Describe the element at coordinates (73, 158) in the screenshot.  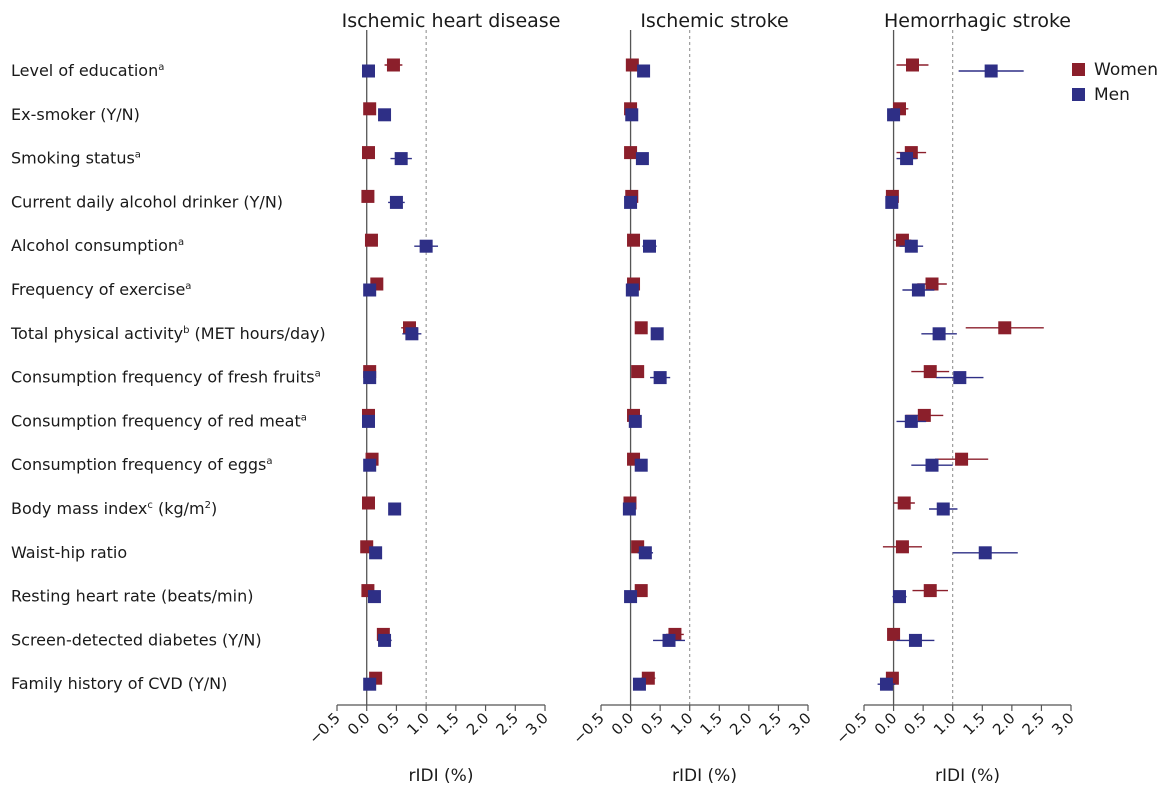
I see `row-label-text: Smoking status` at that location.